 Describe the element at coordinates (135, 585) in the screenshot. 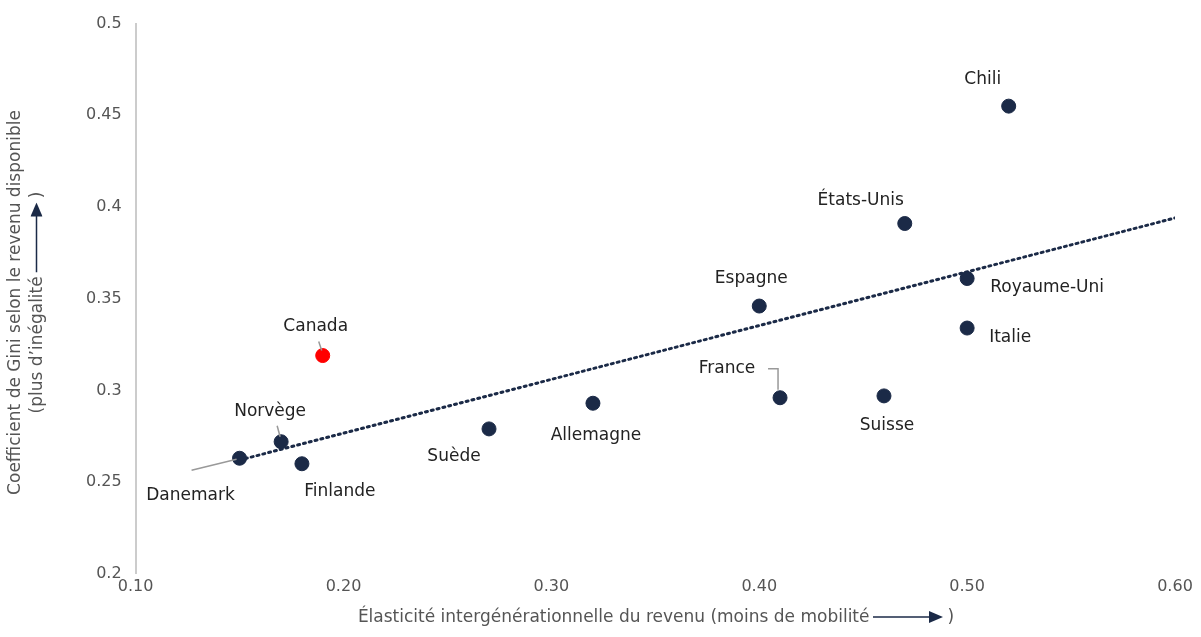

I see `x-tick-label: 0.10` at that location.